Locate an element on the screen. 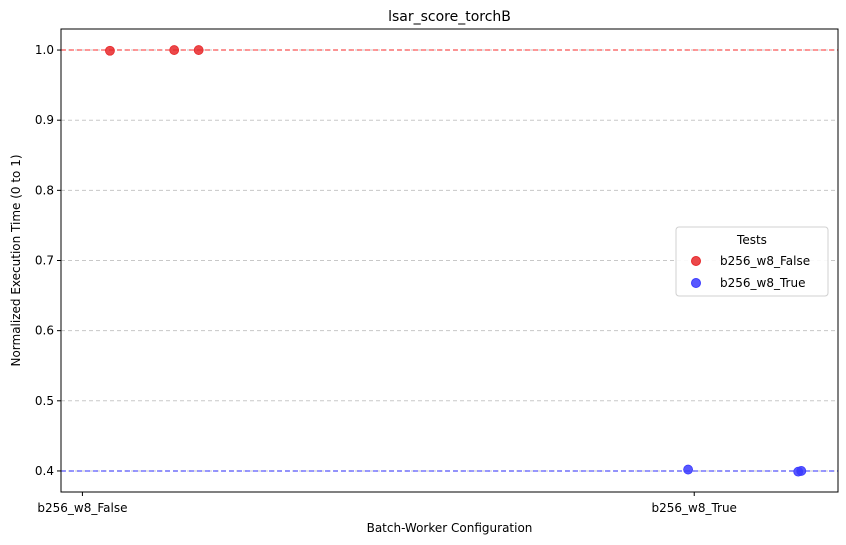  legend-label: b256_w8_True is located at coordinates (762, 283).